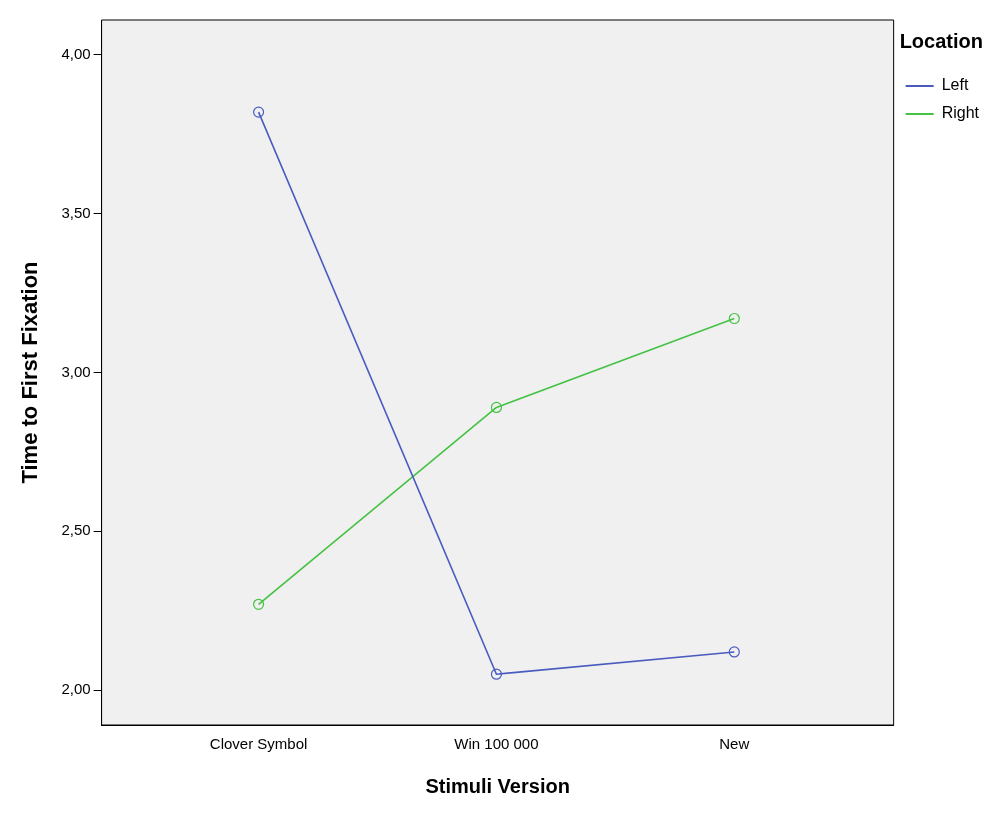 The height and width of the screenshot is (815, 1001). I want to click on y-tick-label: 3,50, so click(76, 212).